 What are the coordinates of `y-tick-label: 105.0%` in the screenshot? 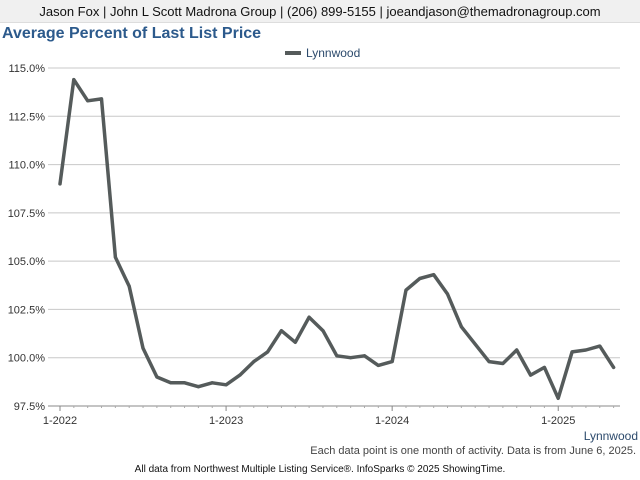 It's located at (27, 262).